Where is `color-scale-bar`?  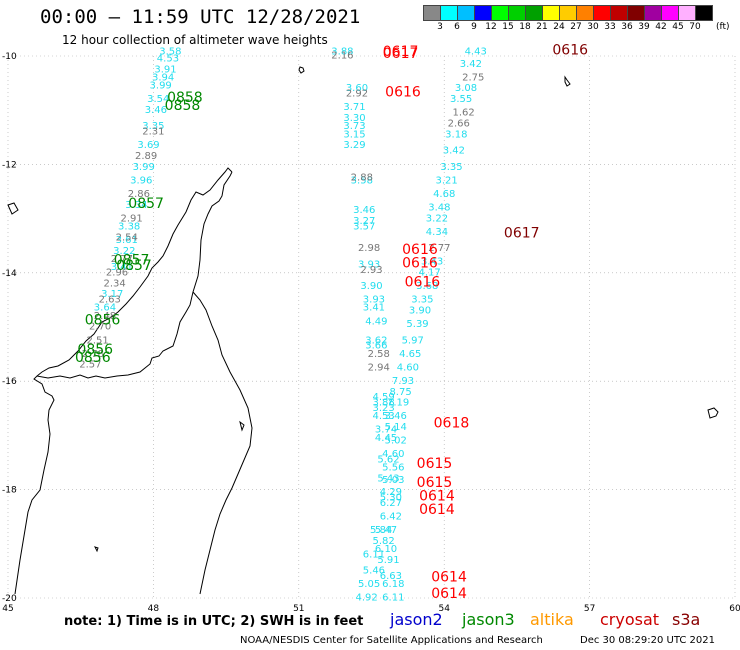 color-scale-bar is located at coordinates (568, 13).